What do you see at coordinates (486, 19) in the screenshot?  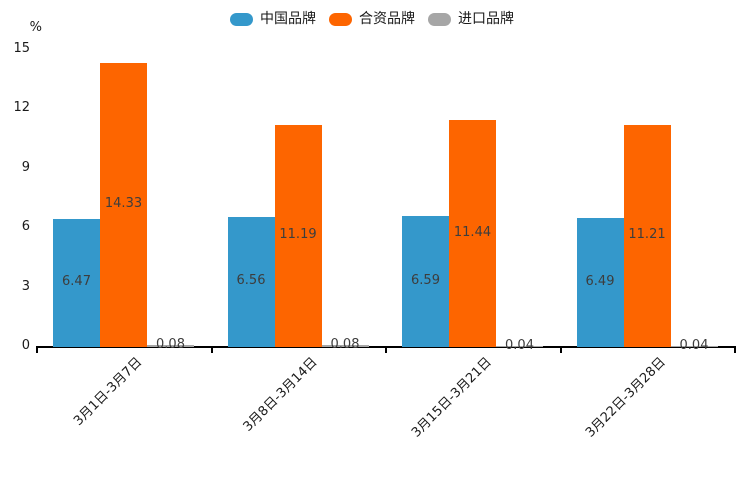 I see `legend-item-label: 进口品牌` at bounding box center [486, 19].